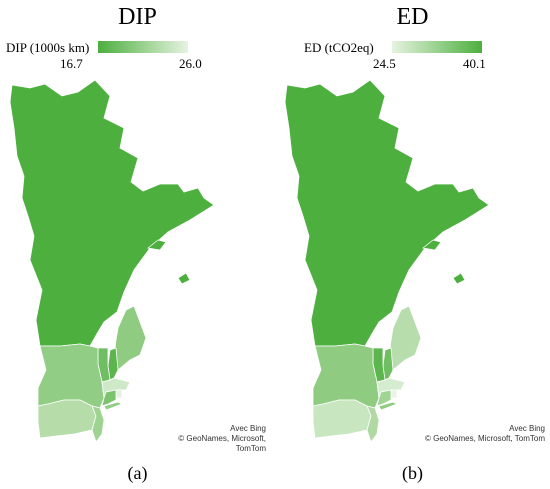 This screenshot has height=489, width=550. What do you see at coordinates (190, 63) in the screenshot?
I see `legend-max-value: 26.0` at bounding box center [190, 63].